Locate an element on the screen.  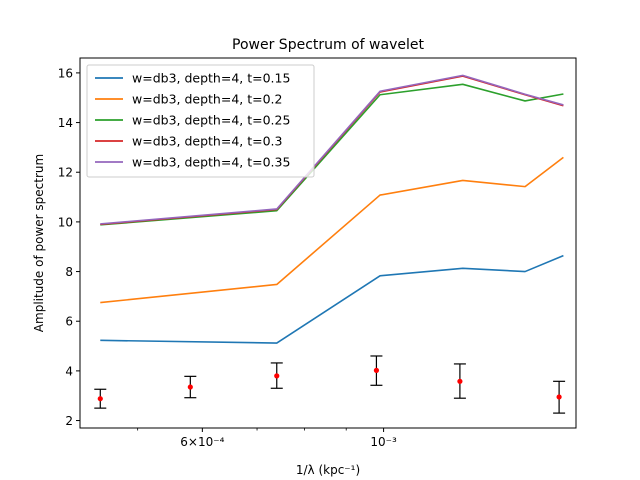
y-axis: 2 4 6 8 10 12 14 16 is located at coordinates (69, 247).